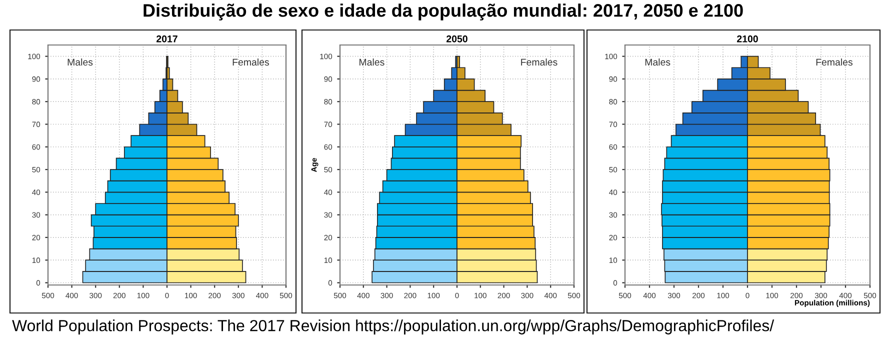  Describe the element at coordinates (393, 327) in the screenshot. I see `text: World Population Prospects: The 2017 Revision https://population.un.org/wpp/Graphs/DemographicProfiles/` at that location.